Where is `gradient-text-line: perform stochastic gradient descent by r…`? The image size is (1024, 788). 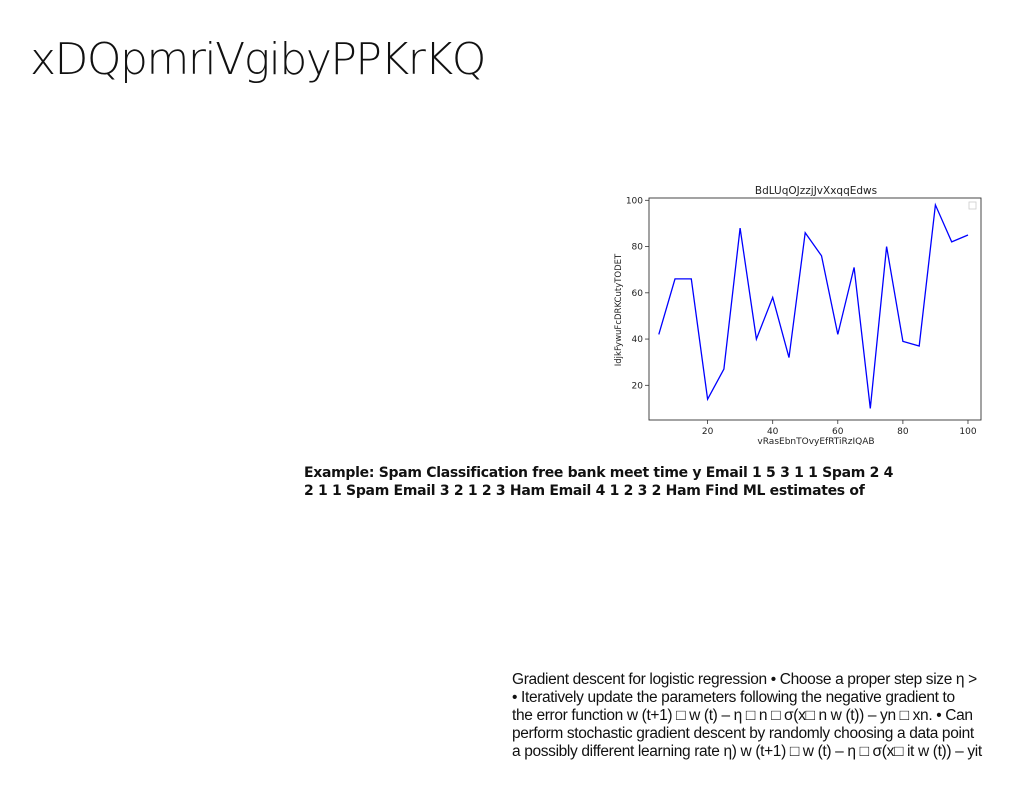 gradient-text-line: perform stochastic gradient descent by r… is located at coordinates (743, 733).